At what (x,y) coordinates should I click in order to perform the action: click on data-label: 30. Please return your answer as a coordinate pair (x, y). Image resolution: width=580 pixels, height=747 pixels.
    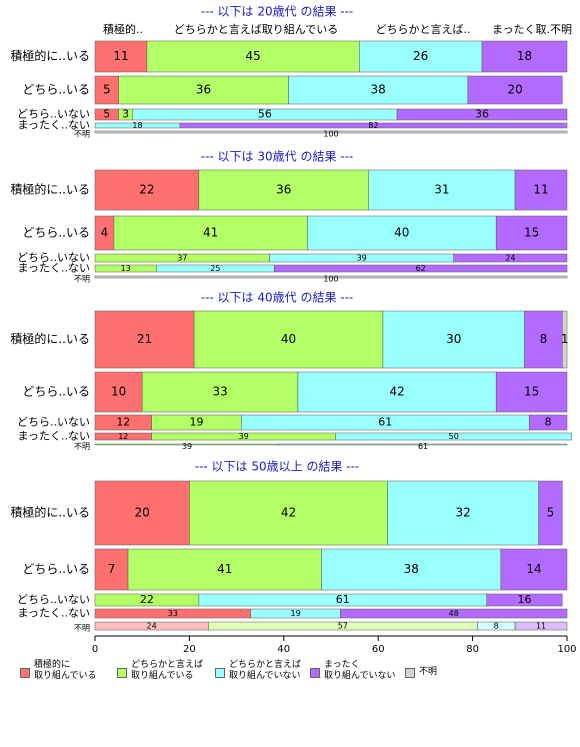
    Looking at the image, I should click on (453, 339).